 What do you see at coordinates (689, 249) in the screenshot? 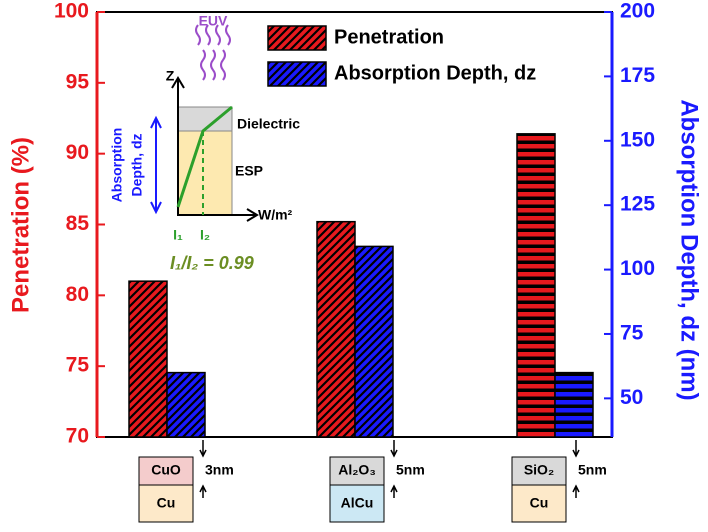
I see `y2-axis-label: Absorption Depth, dz (nm)` at bounding box center [689, 249].